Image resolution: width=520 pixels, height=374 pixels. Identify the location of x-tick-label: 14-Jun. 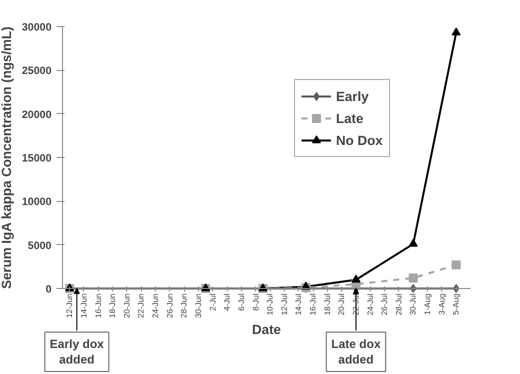
(83, 305).